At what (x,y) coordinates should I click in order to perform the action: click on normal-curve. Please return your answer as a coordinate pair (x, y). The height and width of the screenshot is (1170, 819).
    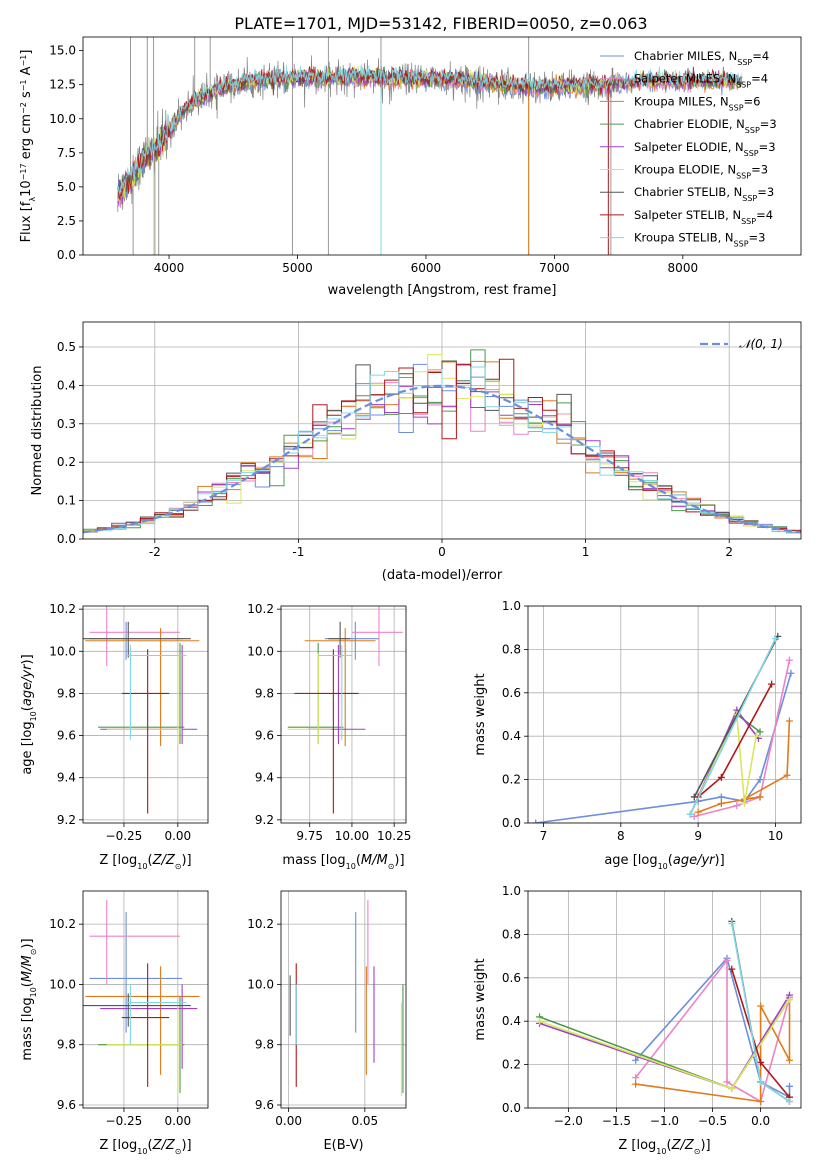
    Looking at the image, I should click on (442, 459).